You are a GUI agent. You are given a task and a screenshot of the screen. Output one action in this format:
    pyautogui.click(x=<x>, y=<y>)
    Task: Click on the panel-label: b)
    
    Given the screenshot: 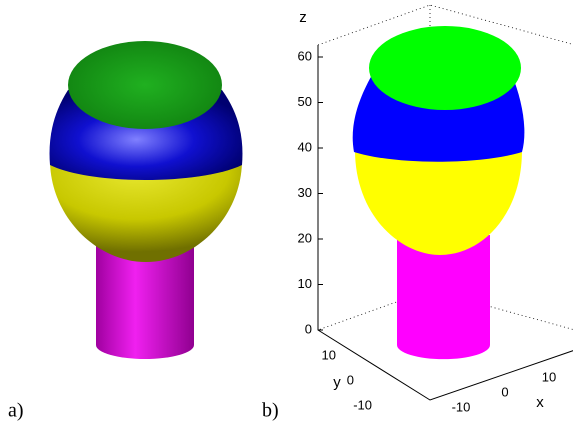 What is the action you would take?
    pyautogui.click(x=270, y=411)
    